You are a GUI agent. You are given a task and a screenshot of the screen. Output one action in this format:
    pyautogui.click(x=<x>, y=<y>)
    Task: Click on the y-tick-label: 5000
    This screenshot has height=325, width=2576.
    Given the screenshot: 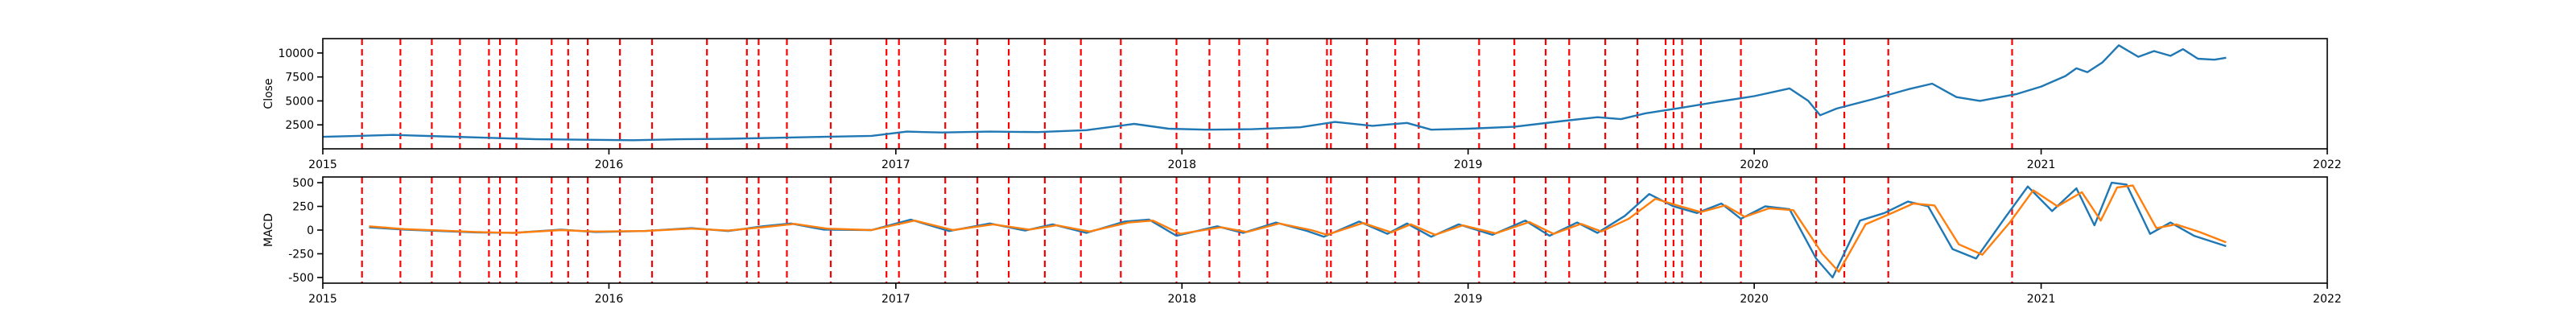 What is the action you would take?
    pyautogui.click(x=299, y=101)
    